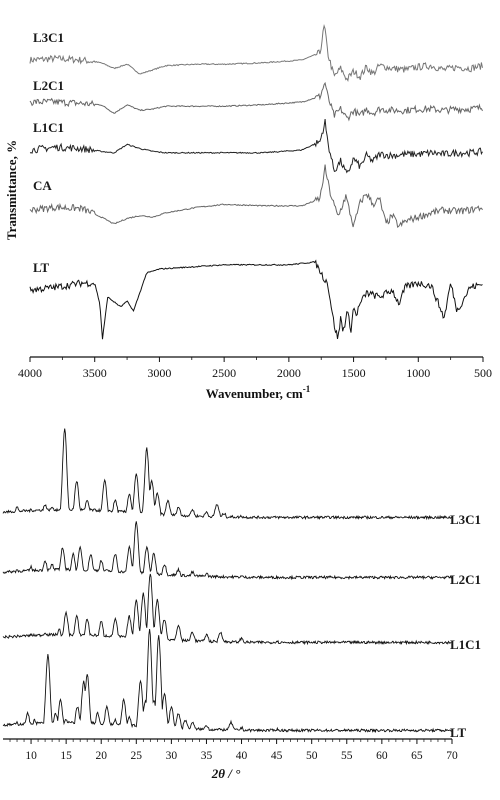  Describe the element at coordinates (48, 85) in the screenshot. I see `ftir-series-label-l2c1: L2C1` at that location.